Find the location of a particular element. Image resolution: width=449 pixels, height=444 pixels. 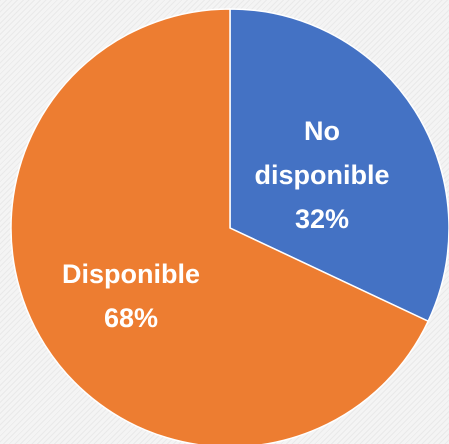

pie-slice-label-line: 68% is located at coordinates (131, 318).